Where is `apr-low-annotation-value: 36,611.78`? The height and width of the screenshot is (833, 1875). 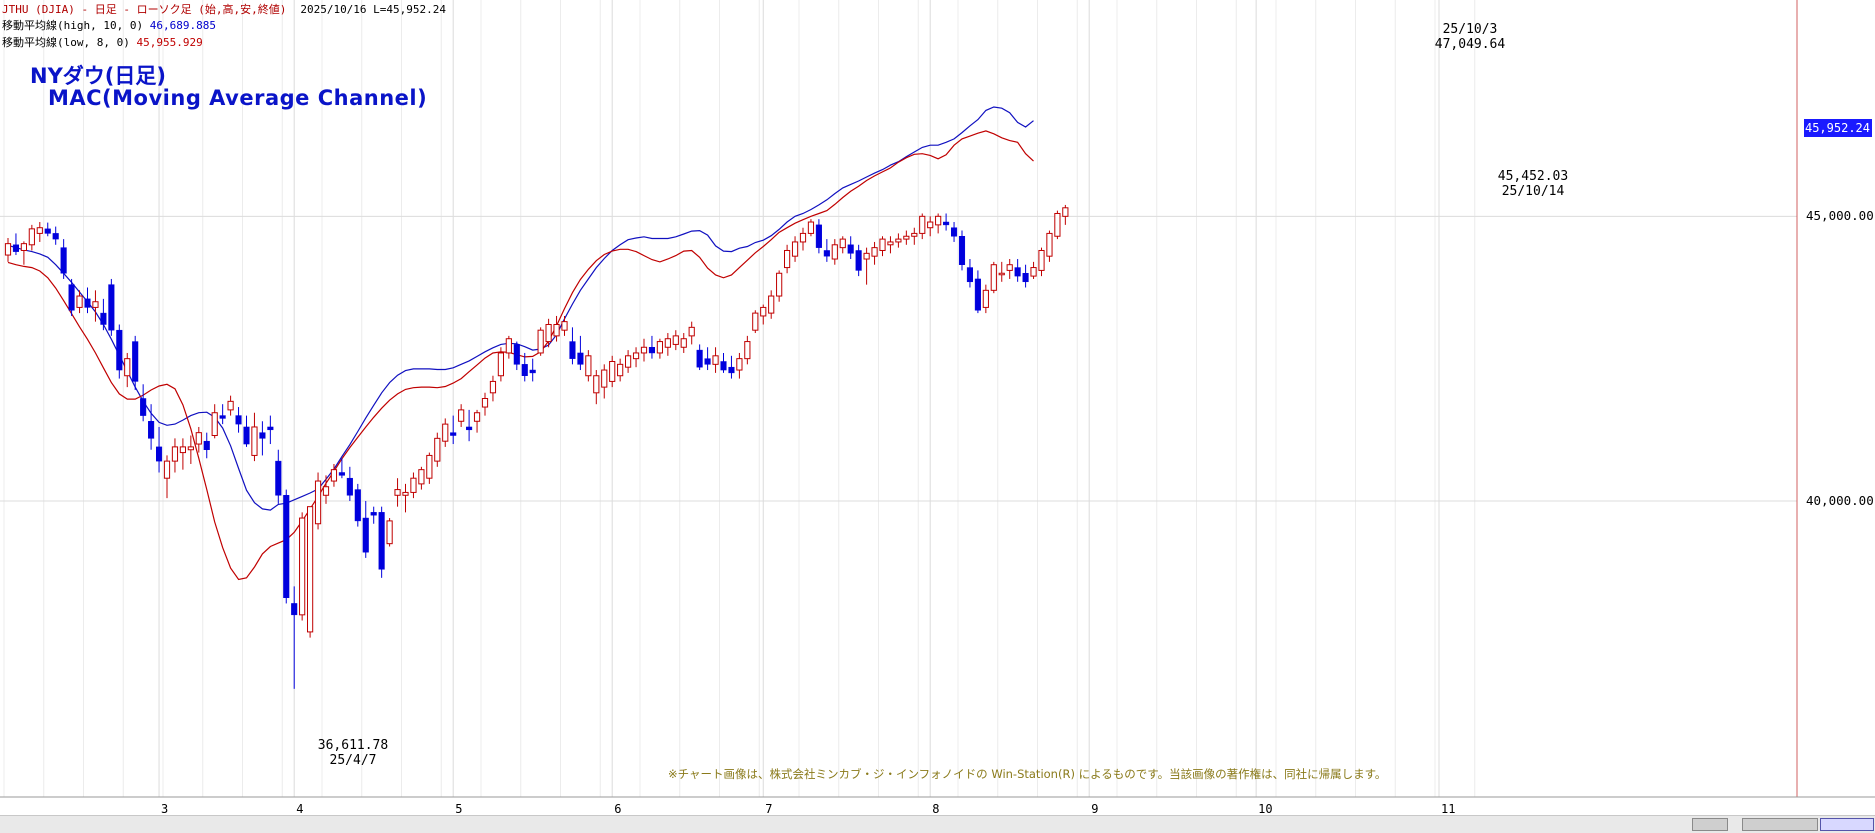
apr-low-annotation-value: 36,611.78 is located at coordinates (353, 745).